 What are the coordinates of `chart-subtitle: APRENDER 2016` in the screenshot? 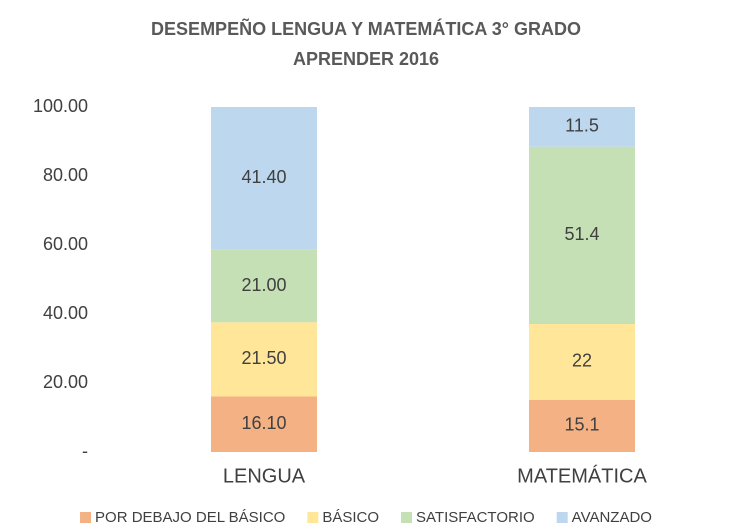 It's located at (366, 59).